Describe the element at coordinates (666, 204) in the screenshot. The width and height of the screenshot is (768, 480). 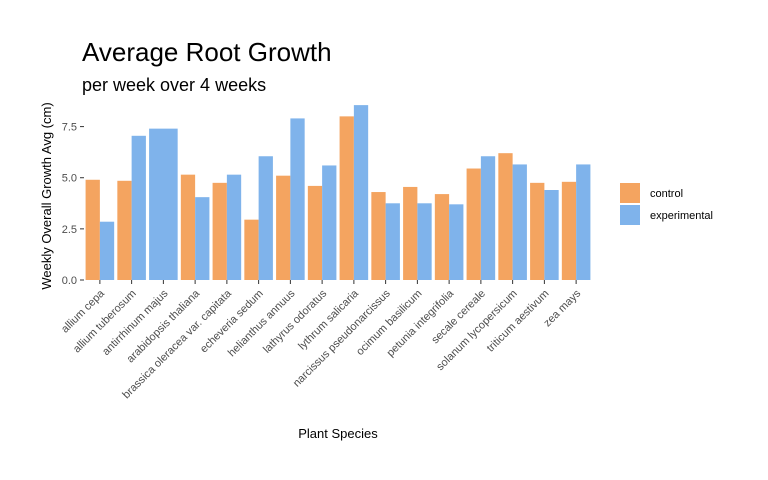
I see `legend: control experimental` at that location.